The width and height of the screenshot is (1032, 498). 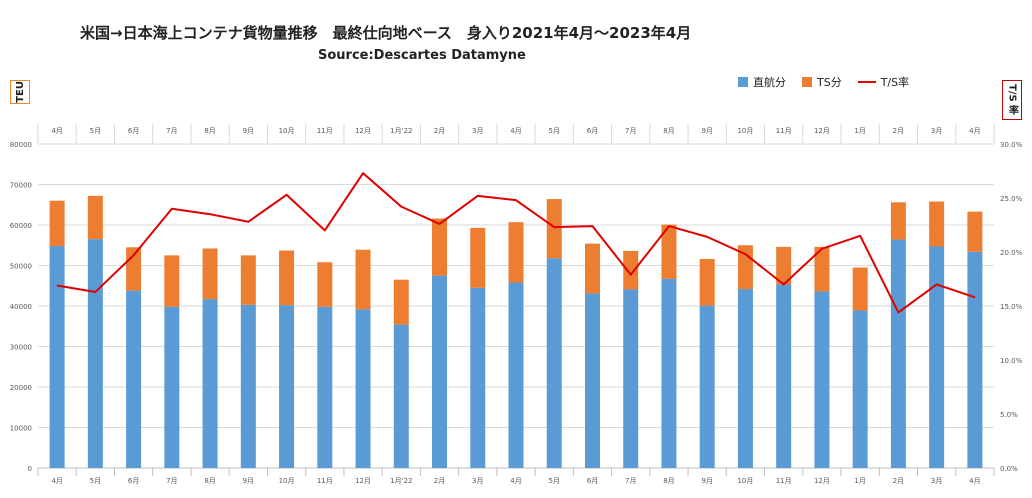 What do you see at coordinates (829, 82) in the screenshot?
I see `legend-label-ts: TS分` at bounding box center [829, 82].